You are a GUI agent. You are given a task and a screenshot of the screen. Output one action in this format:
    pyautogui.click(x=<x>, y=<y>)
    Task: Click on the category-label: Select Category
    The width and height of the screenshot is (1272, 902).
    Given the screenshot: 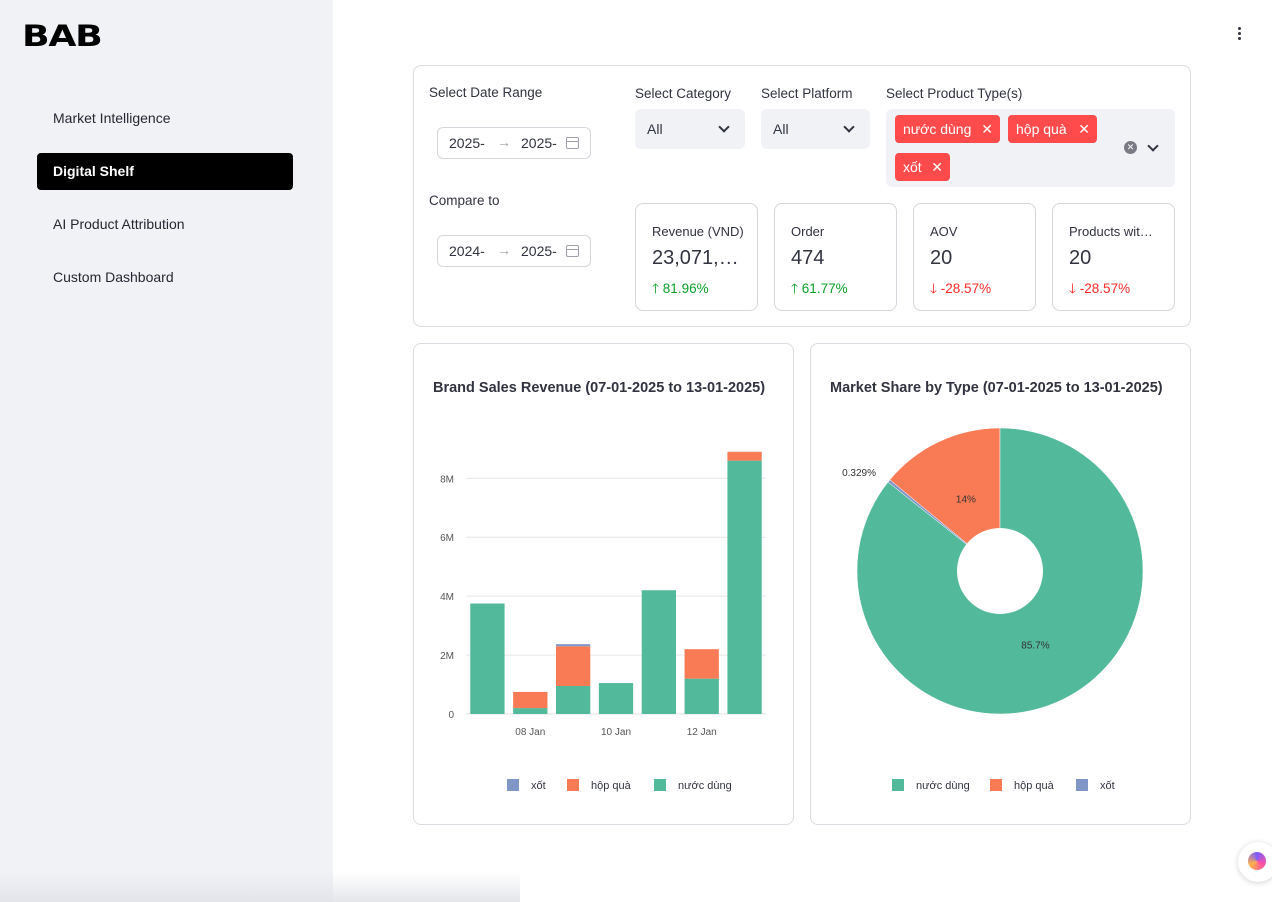 What is the action you would take?
    pyautogui.click(x=683, y=93)
    